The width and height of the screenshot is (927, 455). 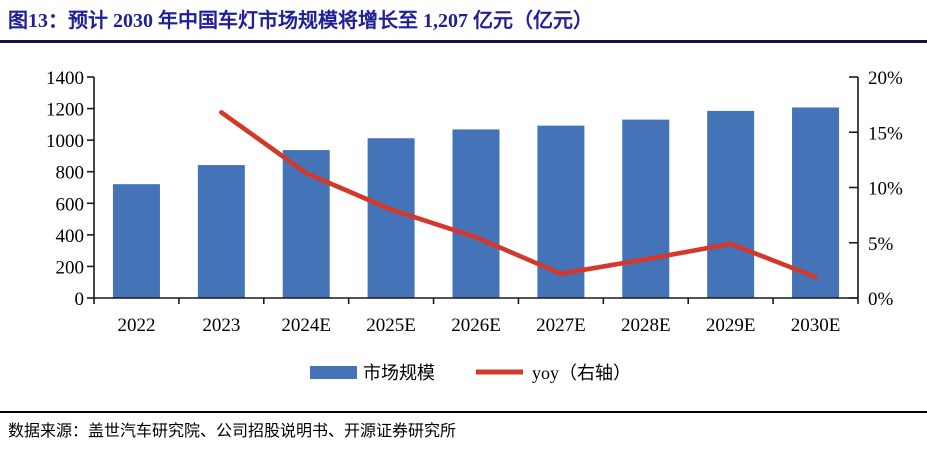 I want to click on figure-header: 图13：预计 2030 年中国车灯市场规模将增长至 1,207 亿元（亿元）, so click(x=463, y=21).